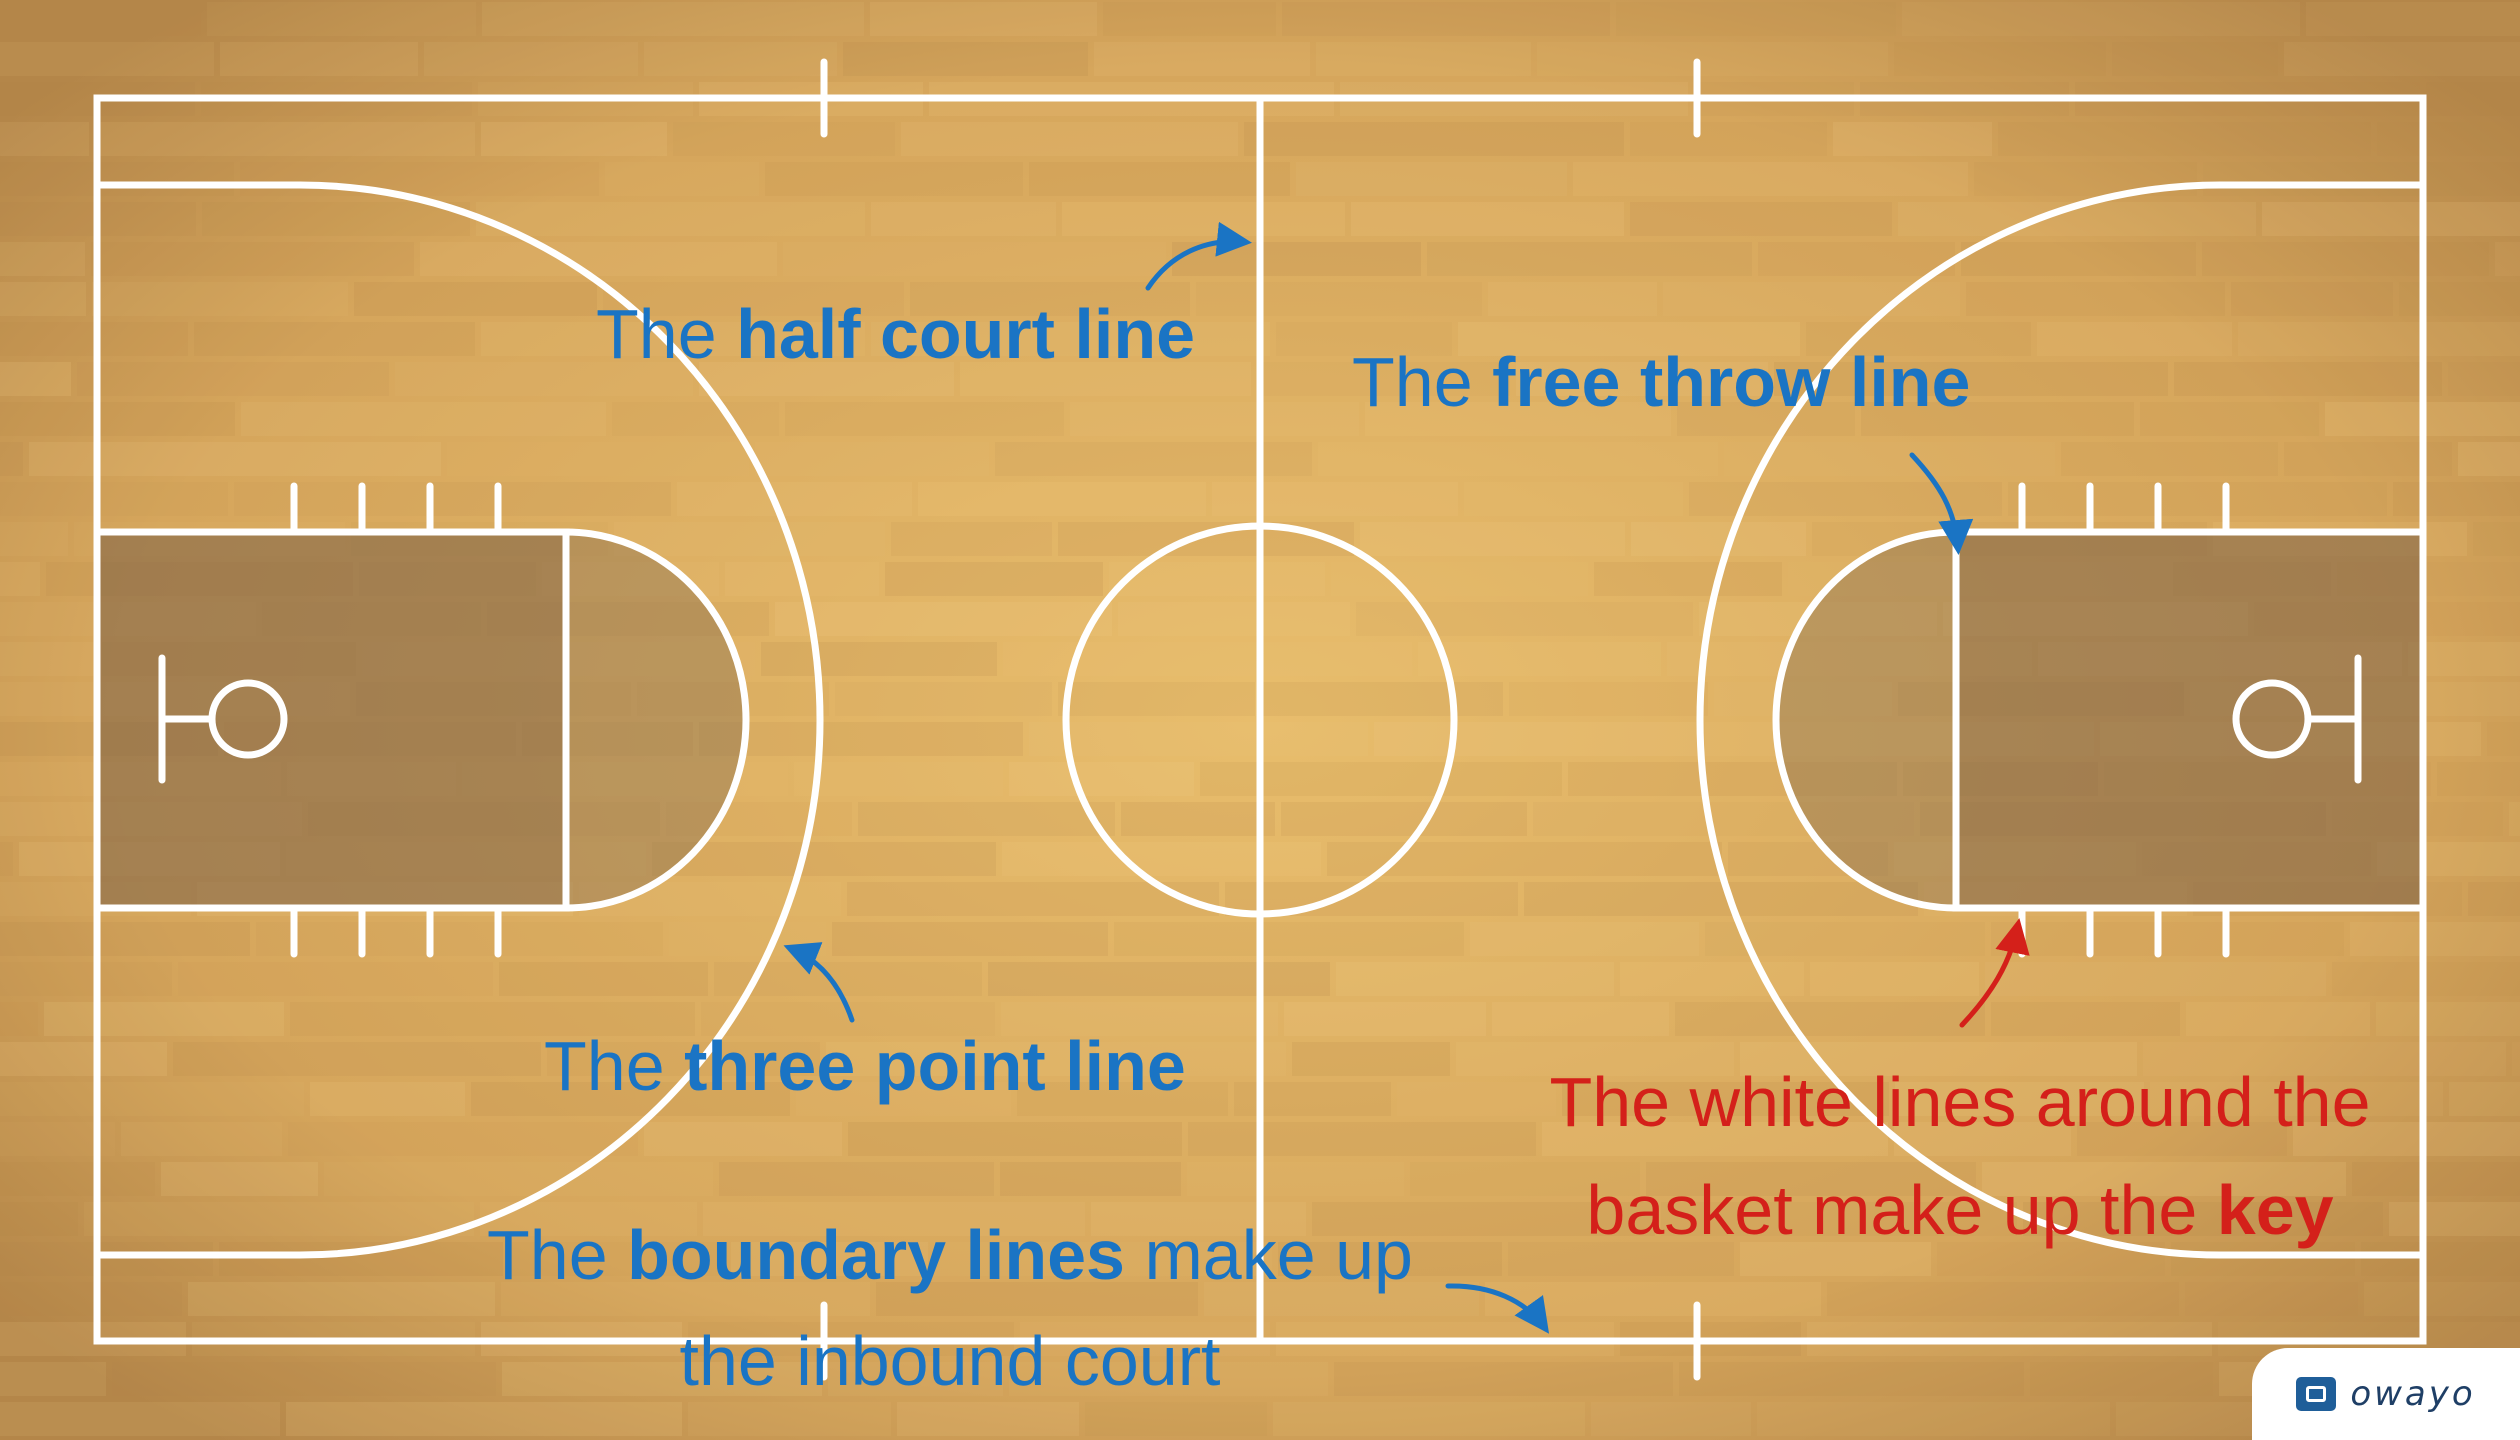 The image size is (2520, 1440). What do you see at coordinates (2386, 1394) in the screenshot?
I see `brand-badge: owayo` at bounding box center [2386, 1394].